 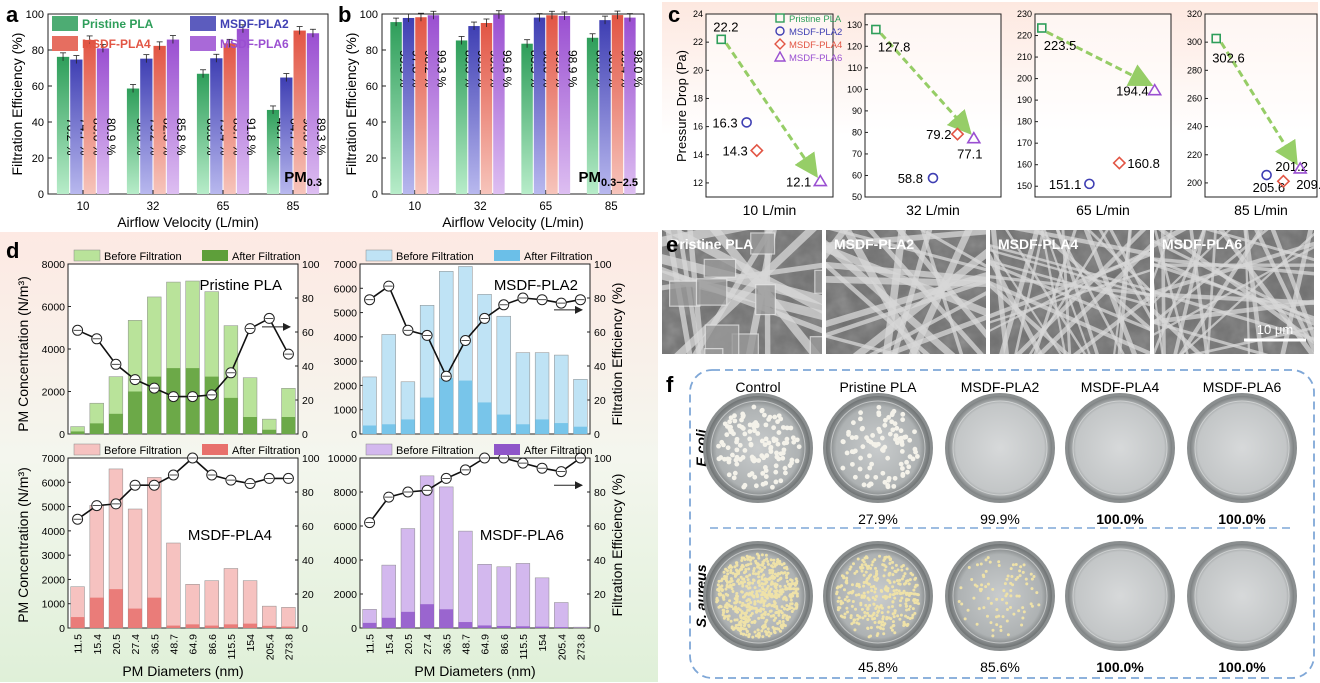 I want to click on y-tick-label: 4000, so click(x=346, y=338).